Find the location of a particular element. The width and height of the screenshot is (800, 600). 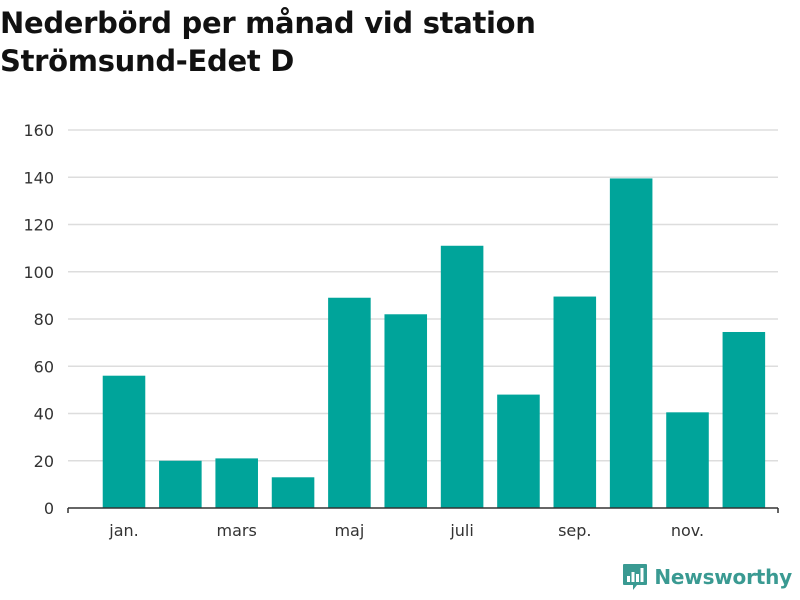

x-tick-label: jan. is located at coordinates (123, 530).